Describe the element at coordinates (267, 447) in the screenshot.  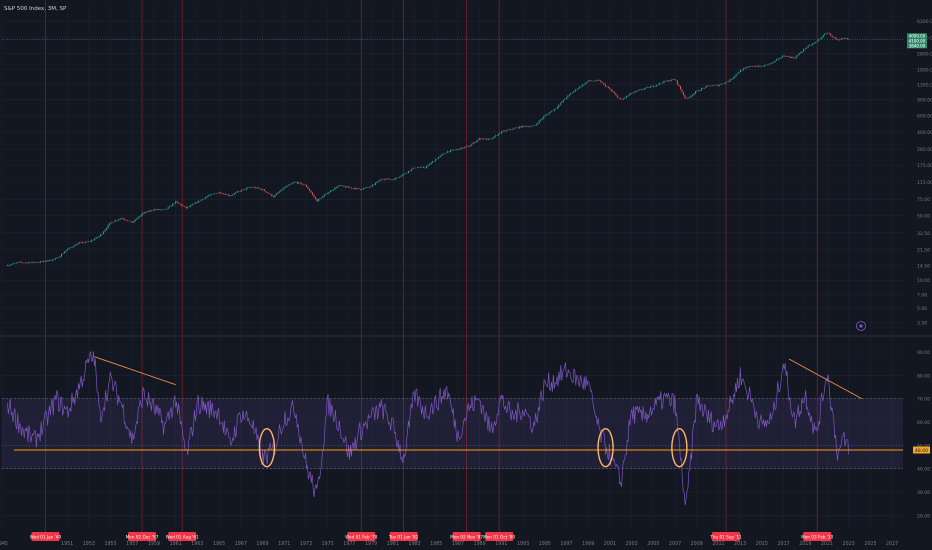
I see `rsi-highlight-circle` at that location.